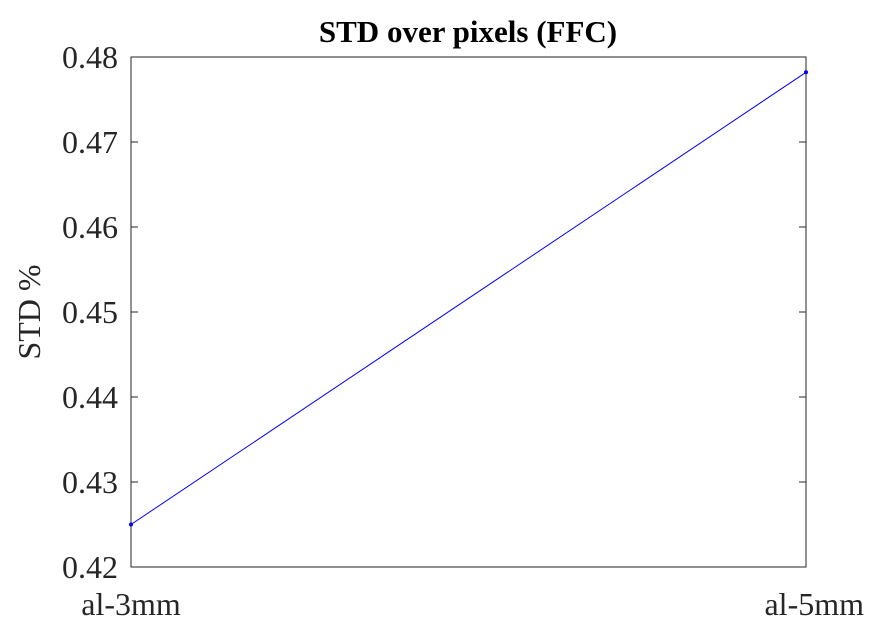 The width and height of the screenshot is (891, 638). I want to click on y-tick-label: 0.47, so click(90, 142).